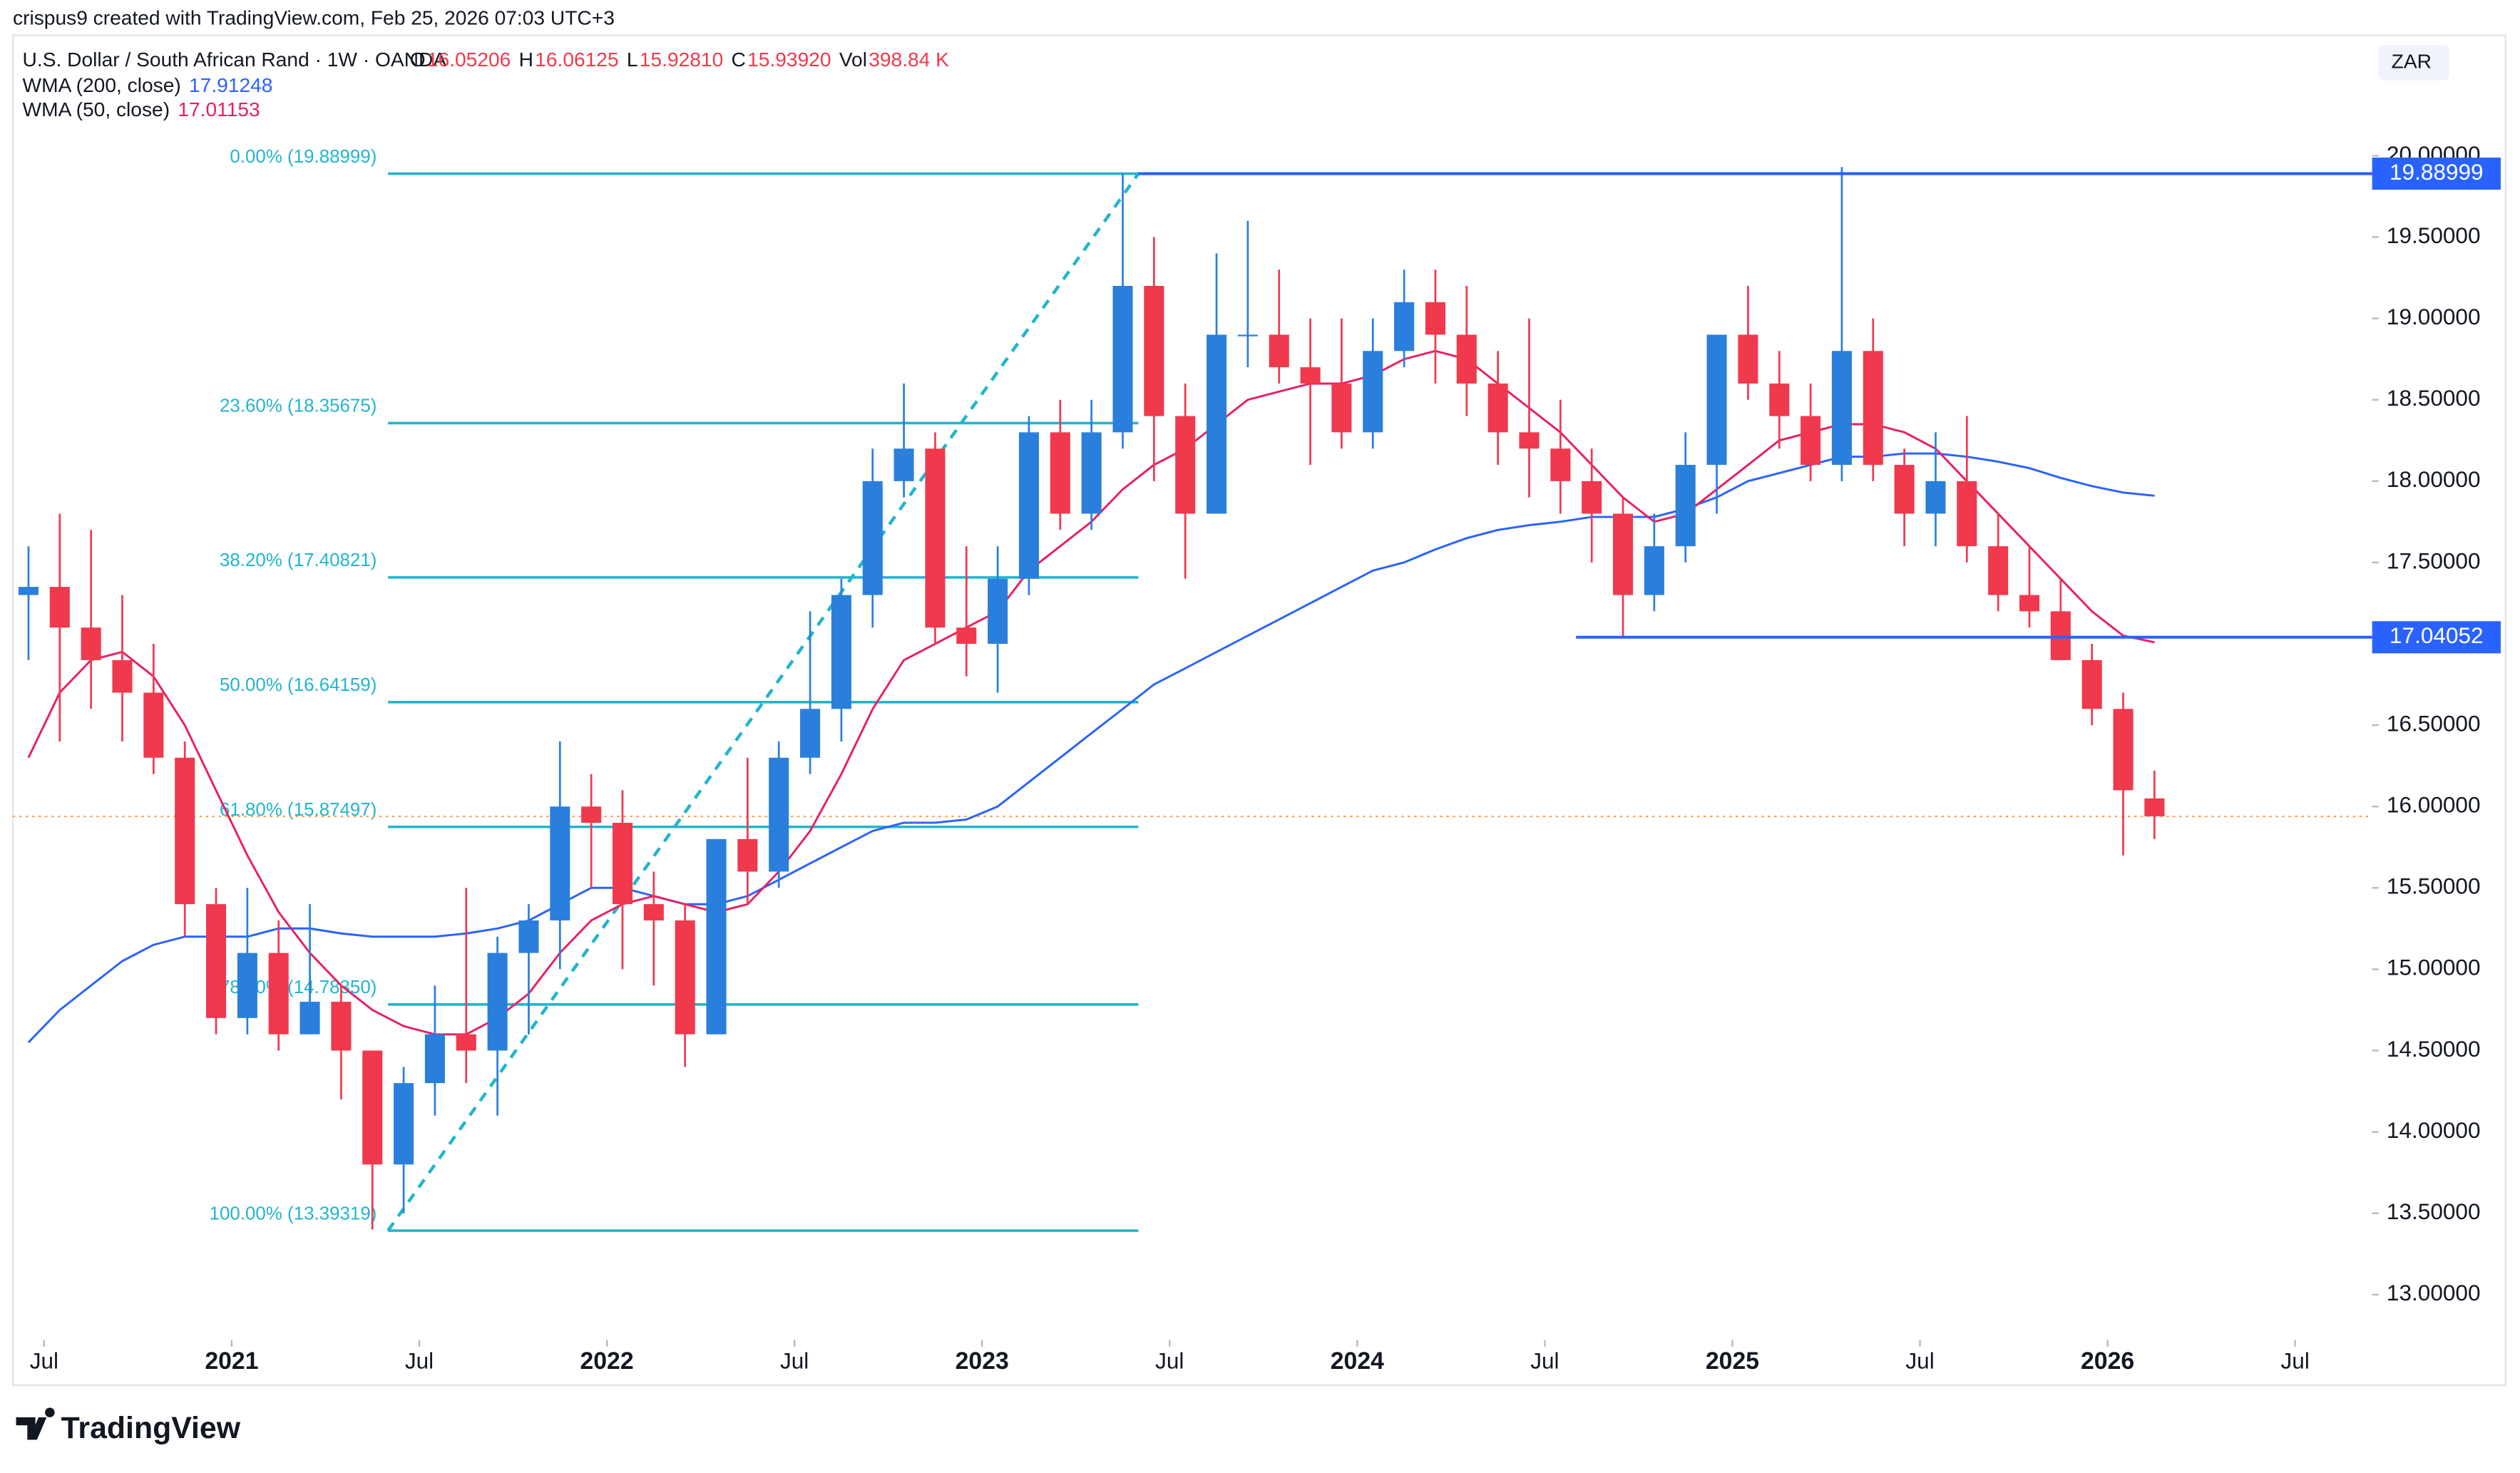 Image resolution: width=2520 pixels, height=1473 pixels. Describe the element at coordinates (2437, 635) in the screenshot. I see `price-label: 17.04052` at that location.